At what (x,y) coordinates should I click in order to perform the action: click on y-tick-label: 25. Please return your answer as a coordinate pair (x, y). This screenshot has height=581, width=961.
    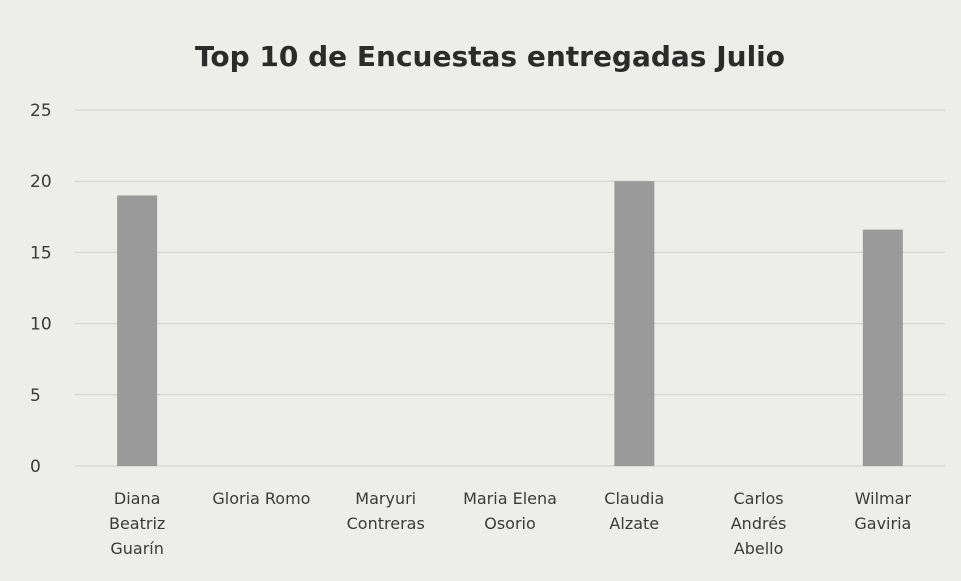
    Looking at the image, I should click on (41, 111).